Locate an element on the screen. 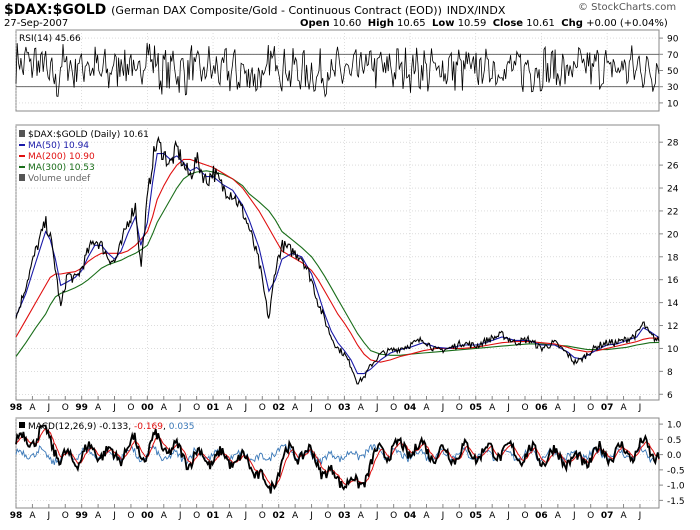 This screenshot has height=530, width=700. price-ytick-label: 28 is located at coordinates (673, 144).